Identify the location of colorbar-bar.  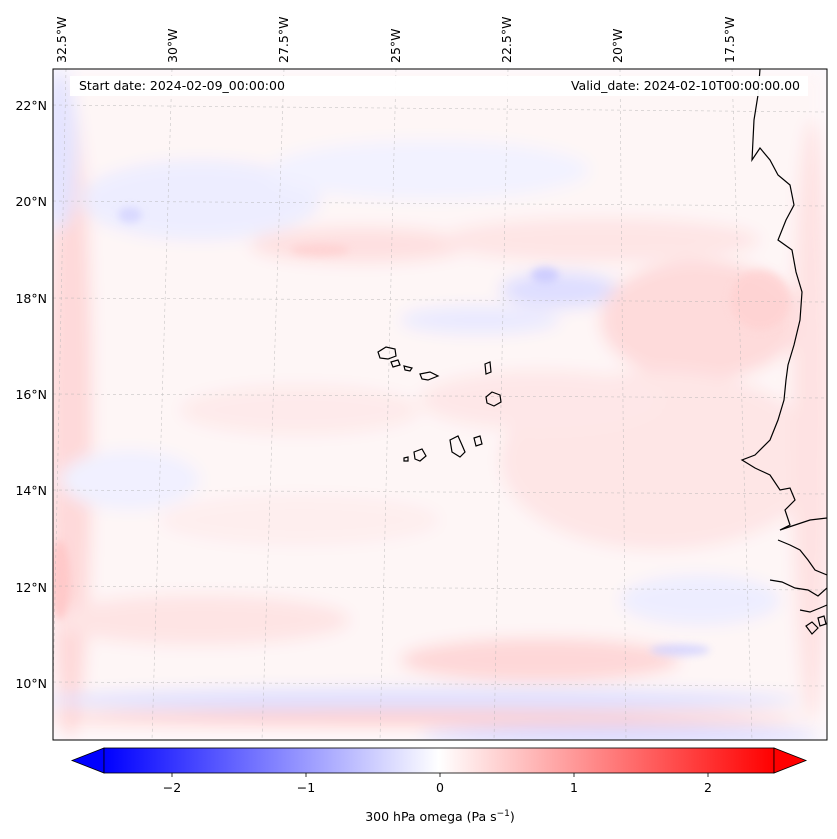
(439, 760).